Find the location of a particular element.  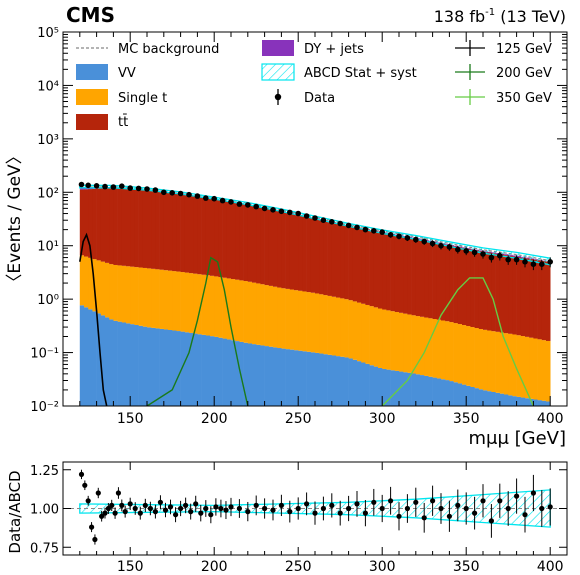

x-axis-label: mμμ [GeV] is located at coordinates (517, 438).